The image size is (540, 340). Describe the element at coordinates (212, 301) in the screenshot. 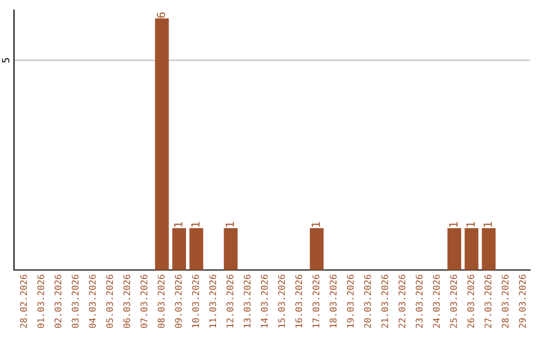

I see `x-tick-label: 11.03.2026` at that location.